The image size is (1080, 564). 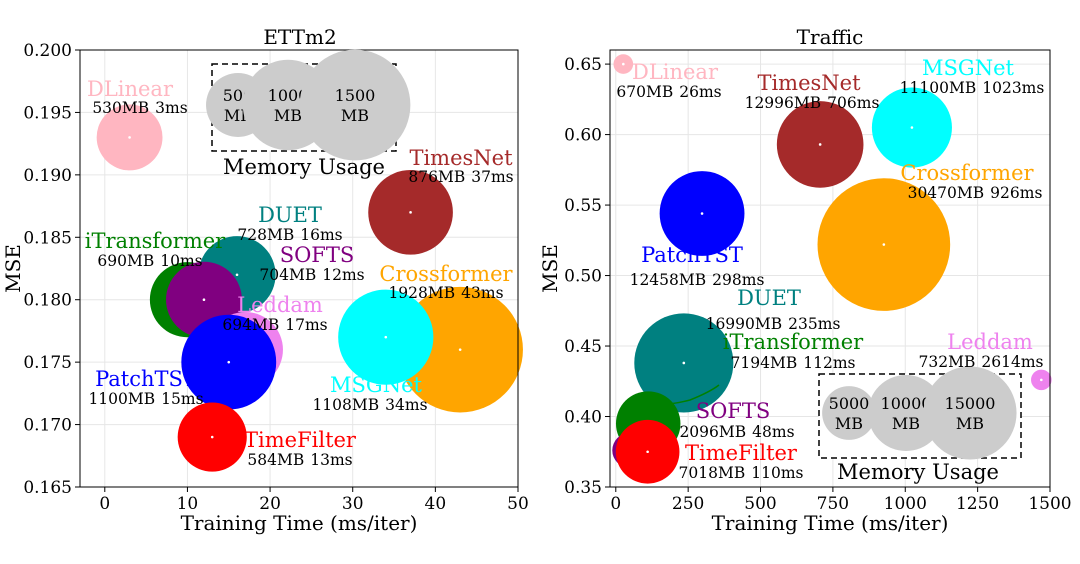 I want to click on x-tick-label: 50, so click(x=518, y=504).